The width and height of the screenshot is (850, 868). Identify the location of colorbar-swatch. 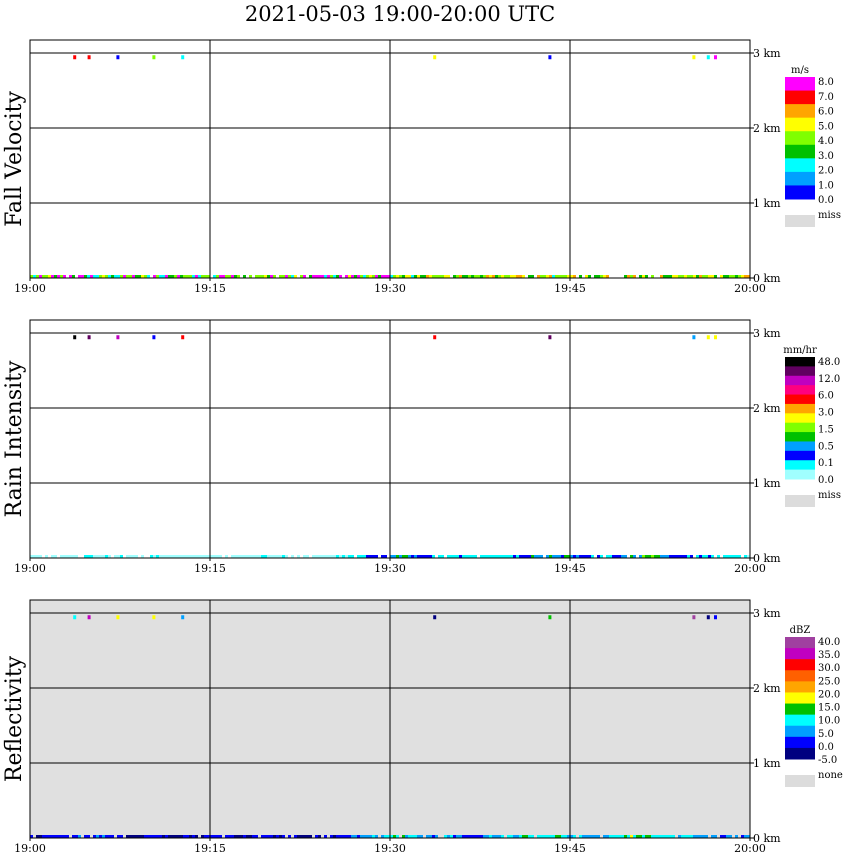
(800, 731).